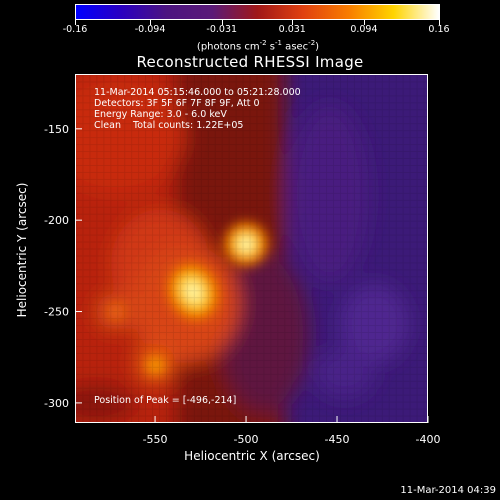 Image resolution: width=500 pixels, height=500 pixels. I want to click on y-axis-title: Heliocentric Y (arcsec), so click(22, 250).